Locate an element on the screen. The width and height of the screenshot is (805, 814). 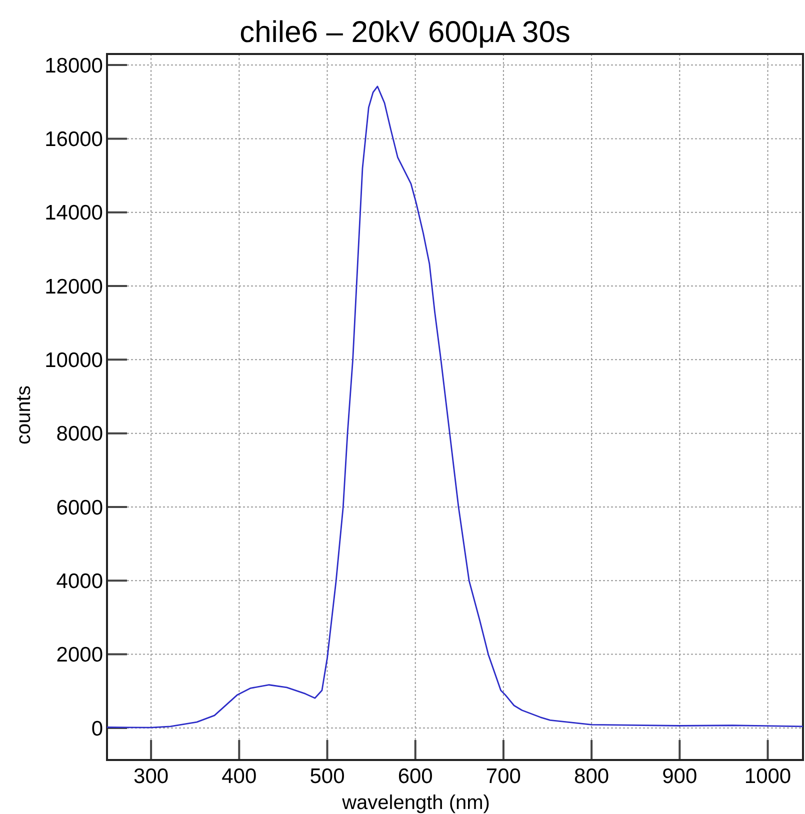
y-tick-label: 18000 is located at coordinates (73, 66).